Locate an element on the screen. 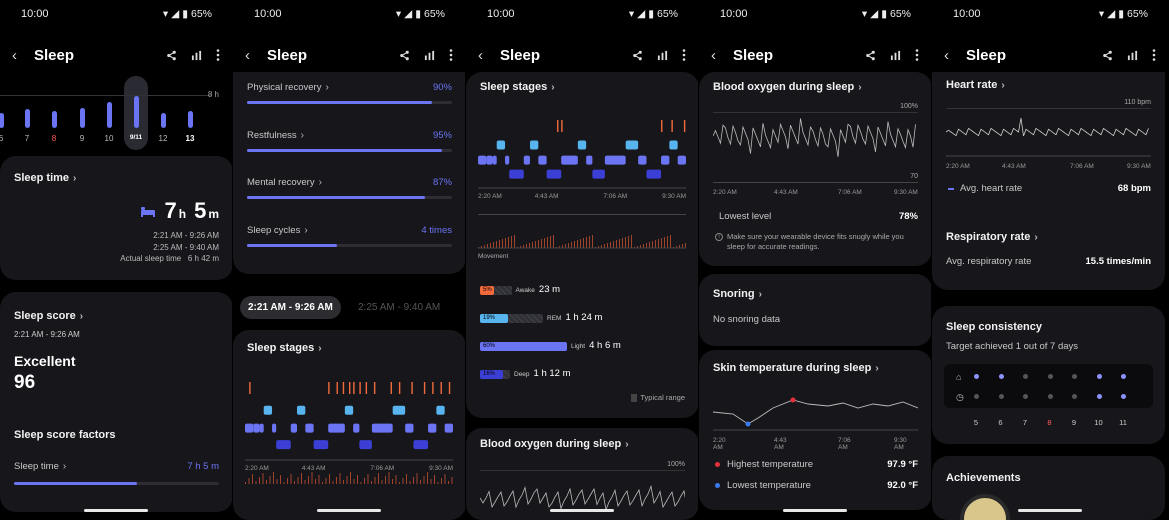 The width and height of the screenshot is (1169, 520). factor-label: Physical recovery › is located at coordinates (288, 87).